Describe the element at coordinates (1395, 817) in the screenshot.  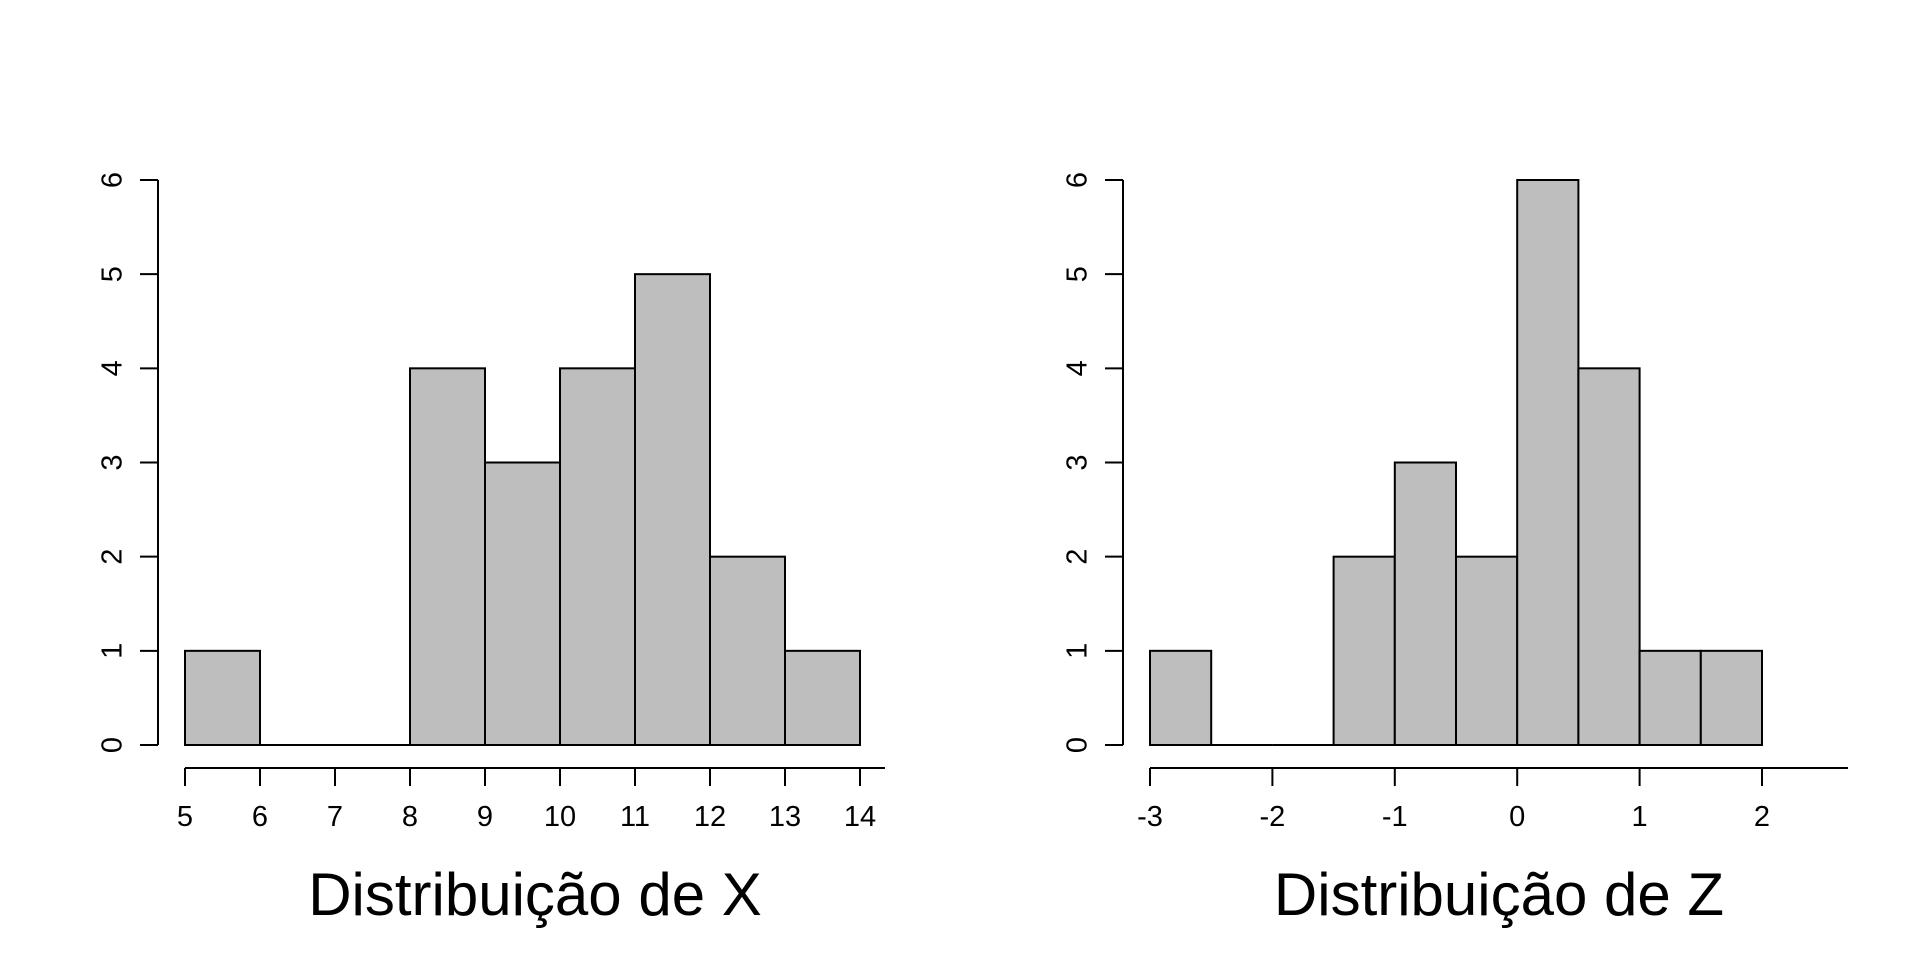
I see `x-tick-label: -1` at that location.